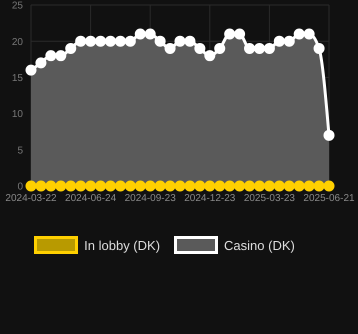 This screenshot has height=334, width=358. What do you see at coordinates (210, 198) in the screenshot?
I see `x-tick-label: 2024-12-23` at bounding box center [210, 198].